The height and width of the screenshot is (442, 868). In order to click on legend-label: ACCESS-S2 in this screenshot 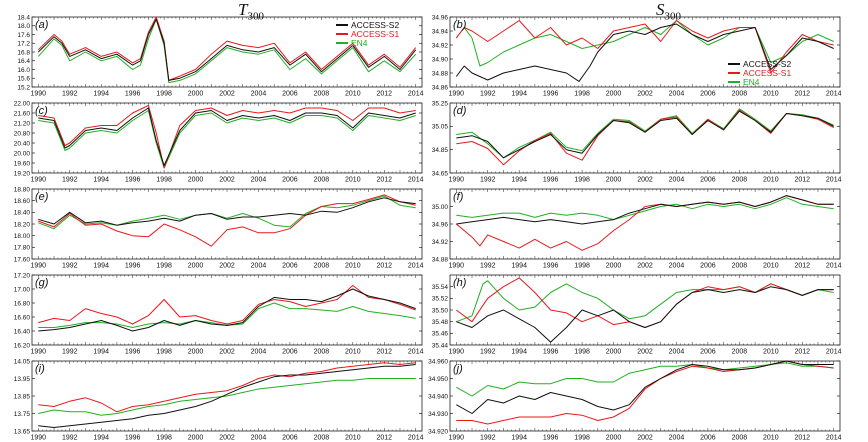, I will do `click(767, 64)`.